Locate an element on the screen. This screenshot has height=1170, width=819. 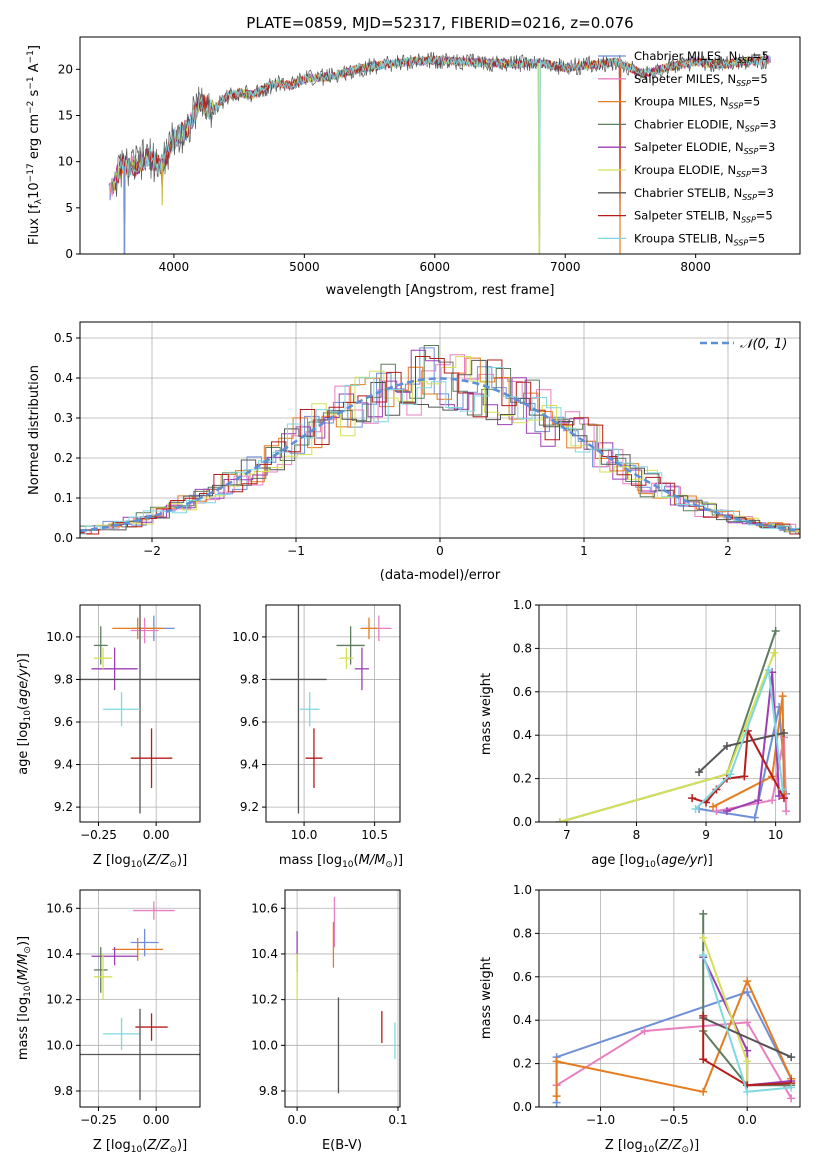
x-tick-label: 9 is located at coordinates (706, 835).